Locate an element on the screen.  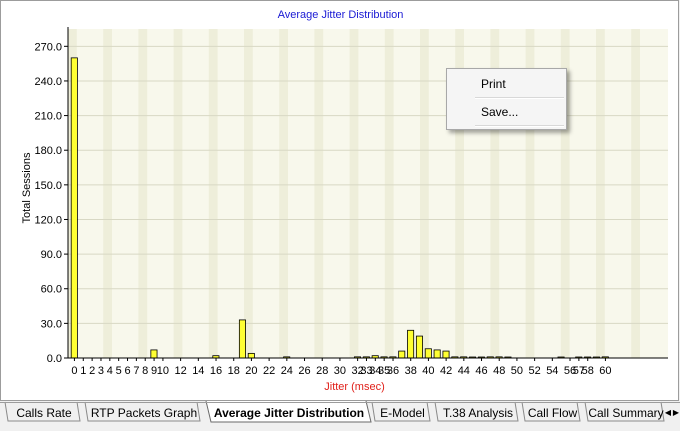
y-tick-label: 120.0 is located at coordinates (48, 220).